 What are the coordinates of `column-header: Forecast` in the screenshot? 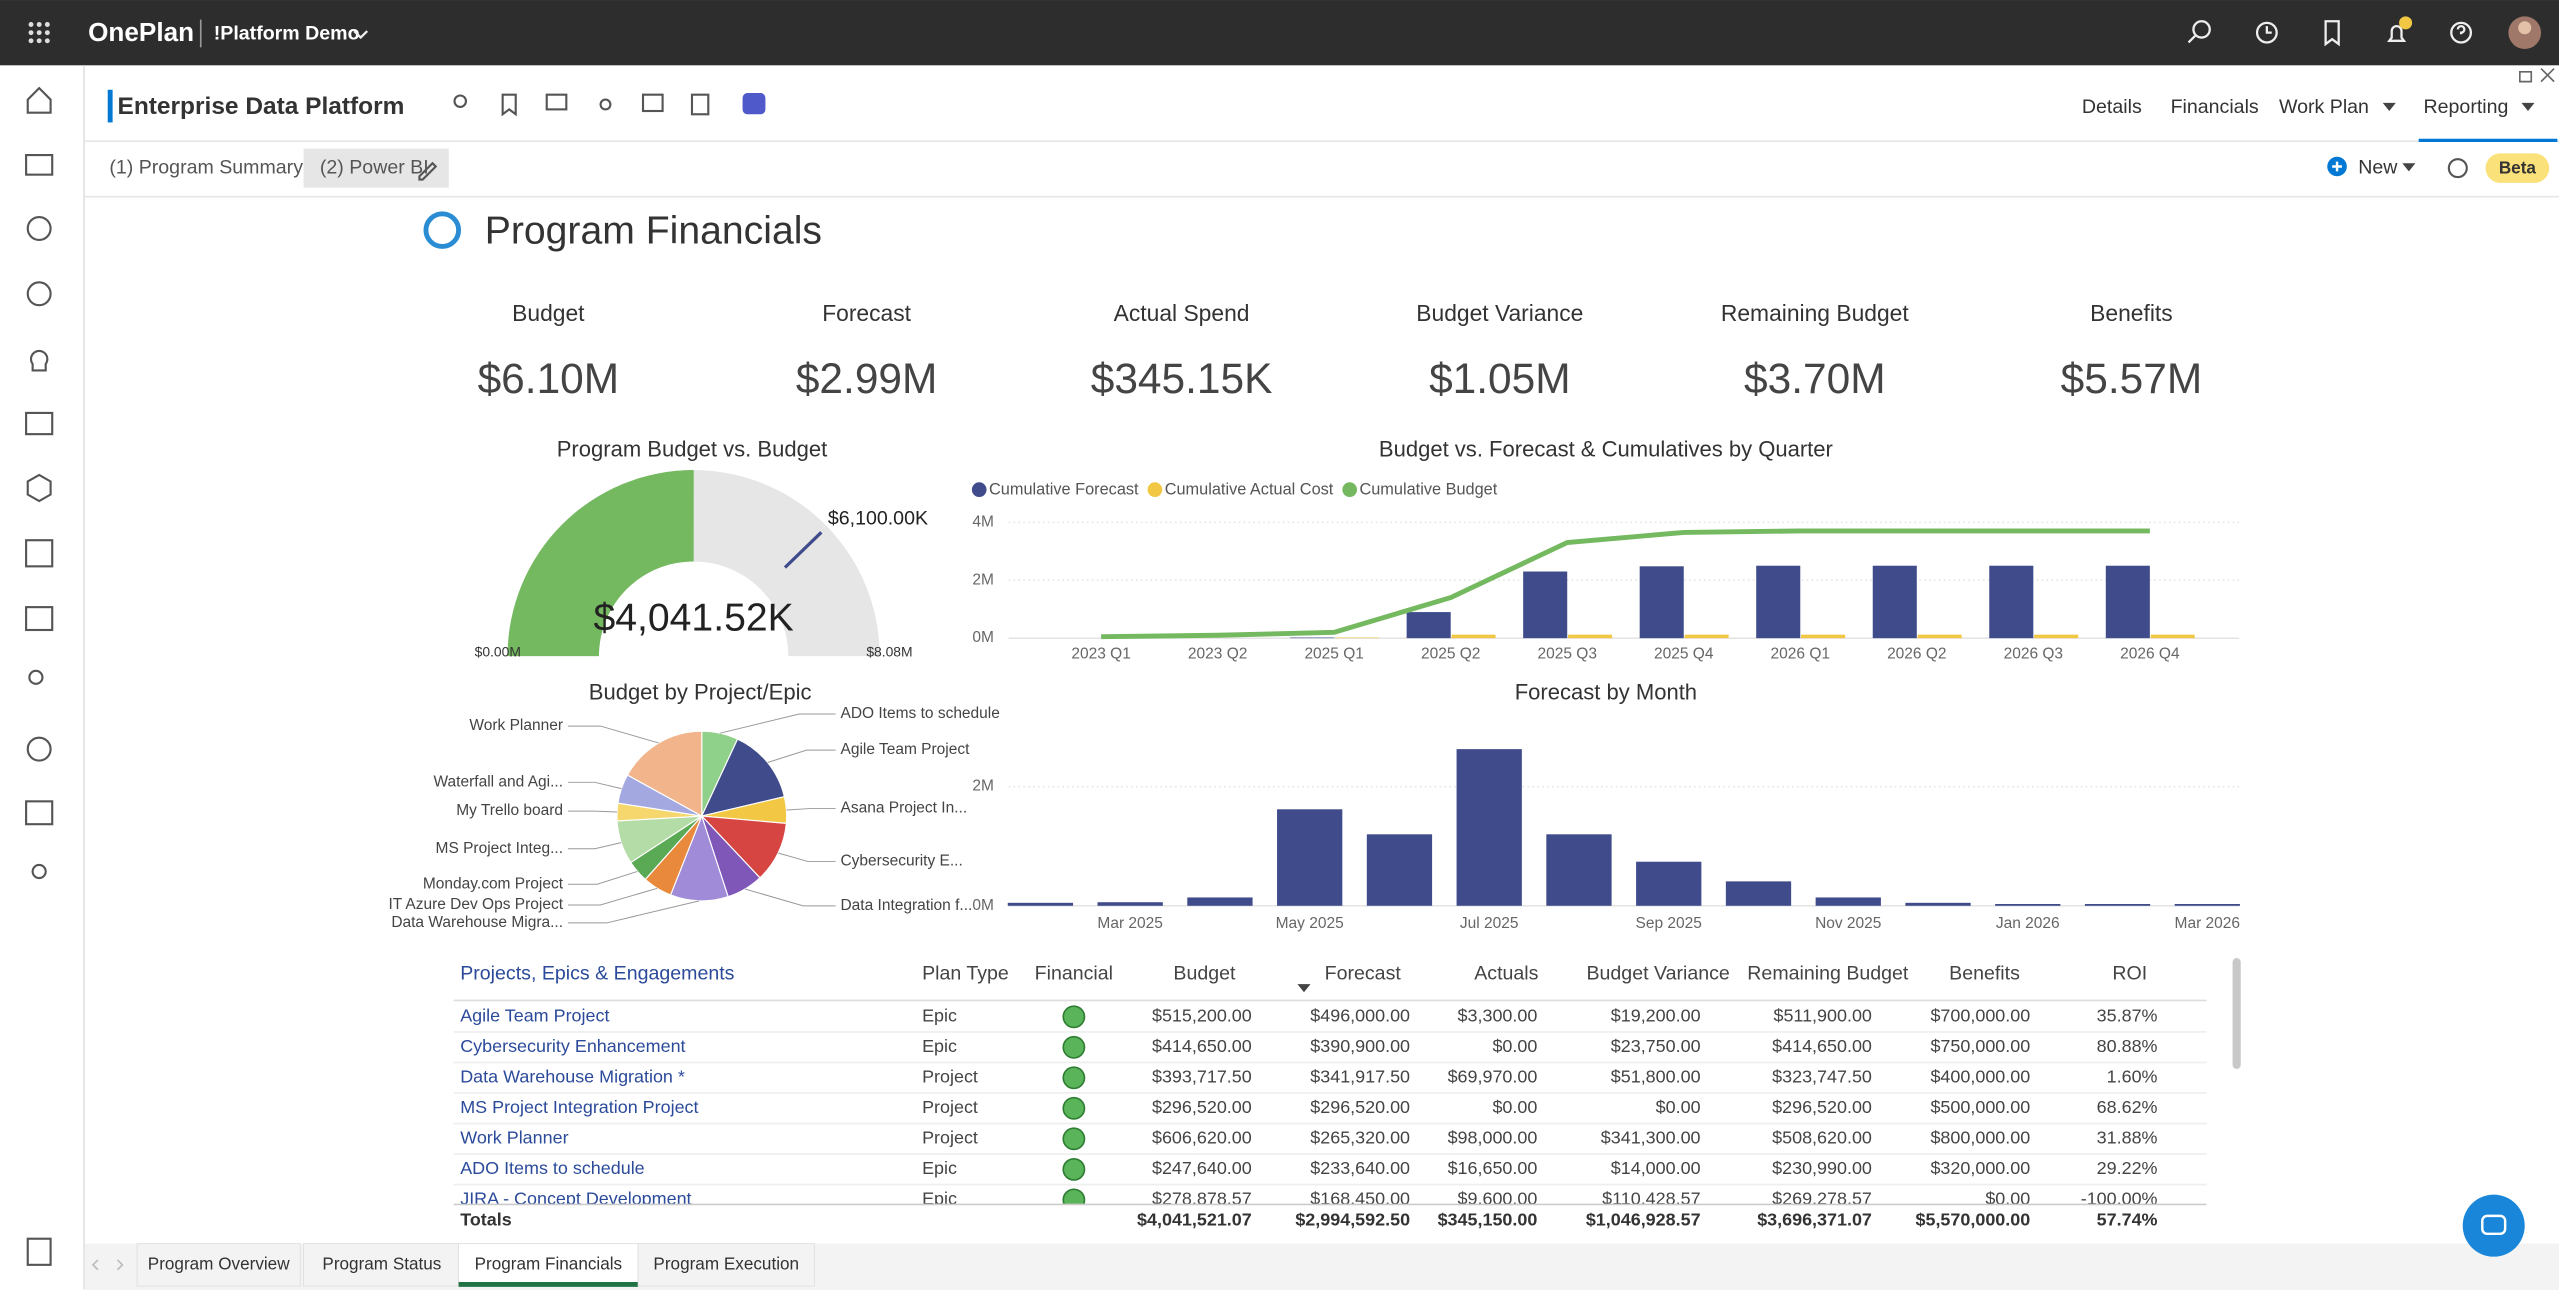 It's located at (1363, 974).